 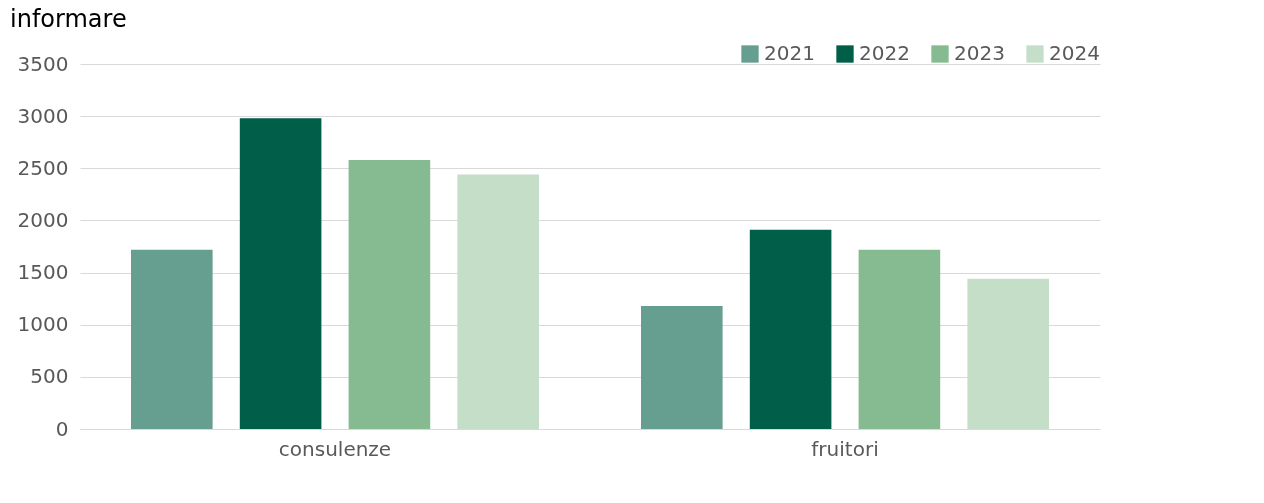 What do you see at coordinates (43, 272) in the screenshot?
I see `y-tick-label: 1500` at bounding box center [43, 272].